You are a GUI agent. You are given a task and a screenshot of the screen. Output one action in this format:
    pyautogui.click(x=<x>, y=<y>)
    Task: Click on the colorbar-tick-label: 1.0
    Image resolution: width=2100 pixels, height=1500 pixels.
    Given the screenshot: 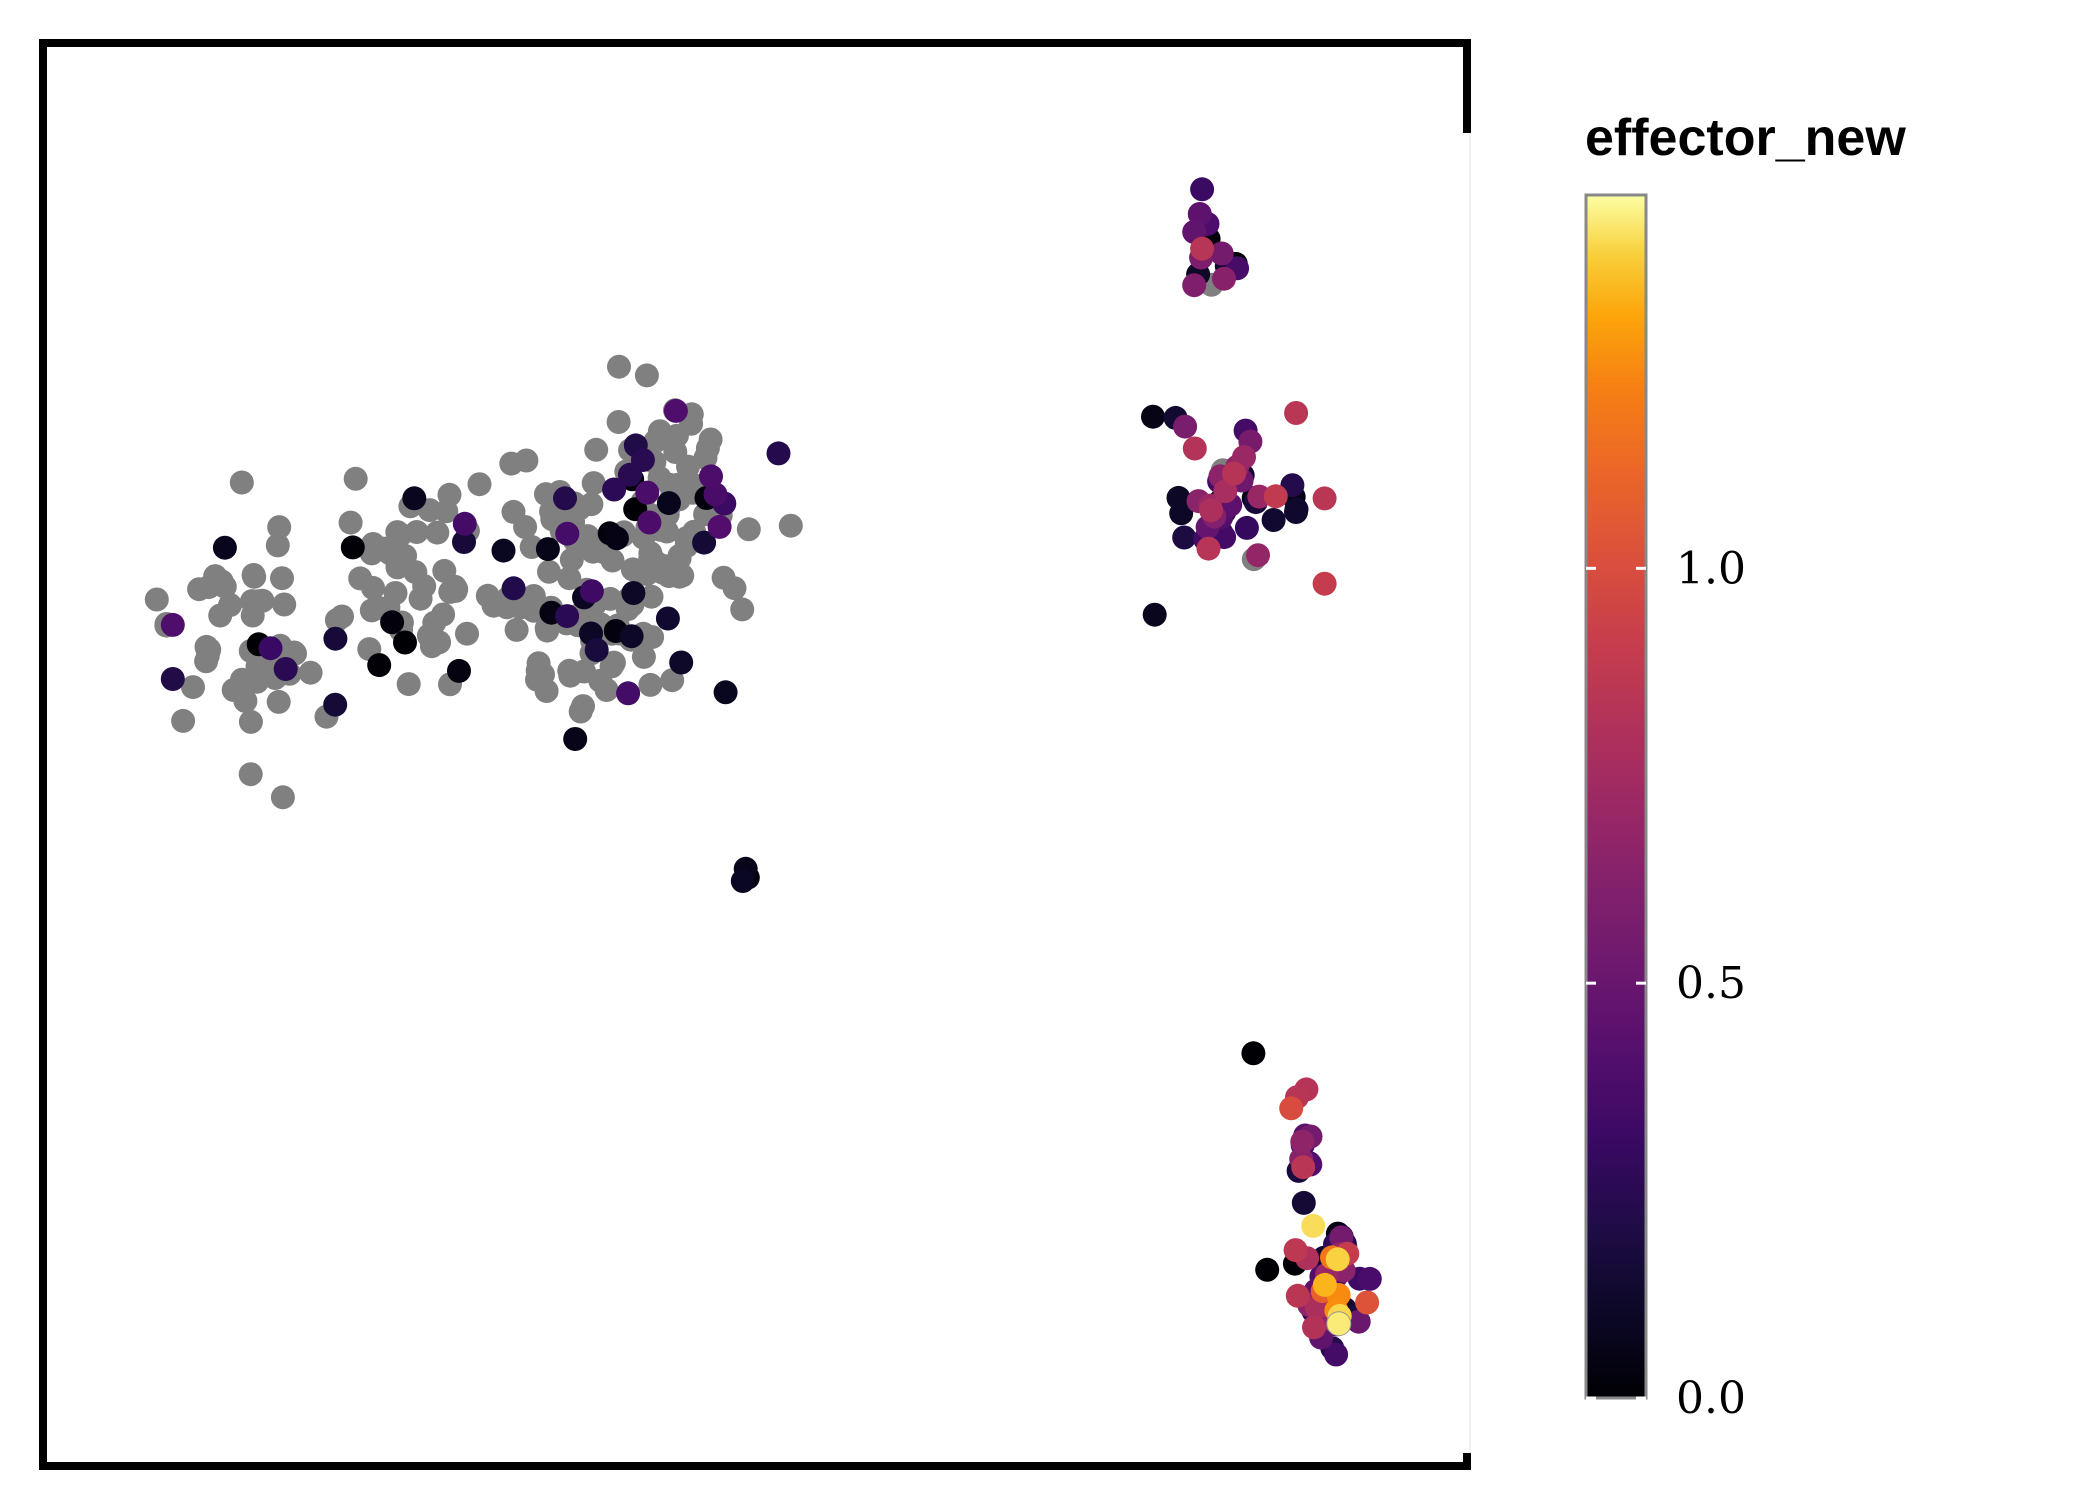 What is the action you would take?
    pyautogui.click(x=1711, y=568)
    